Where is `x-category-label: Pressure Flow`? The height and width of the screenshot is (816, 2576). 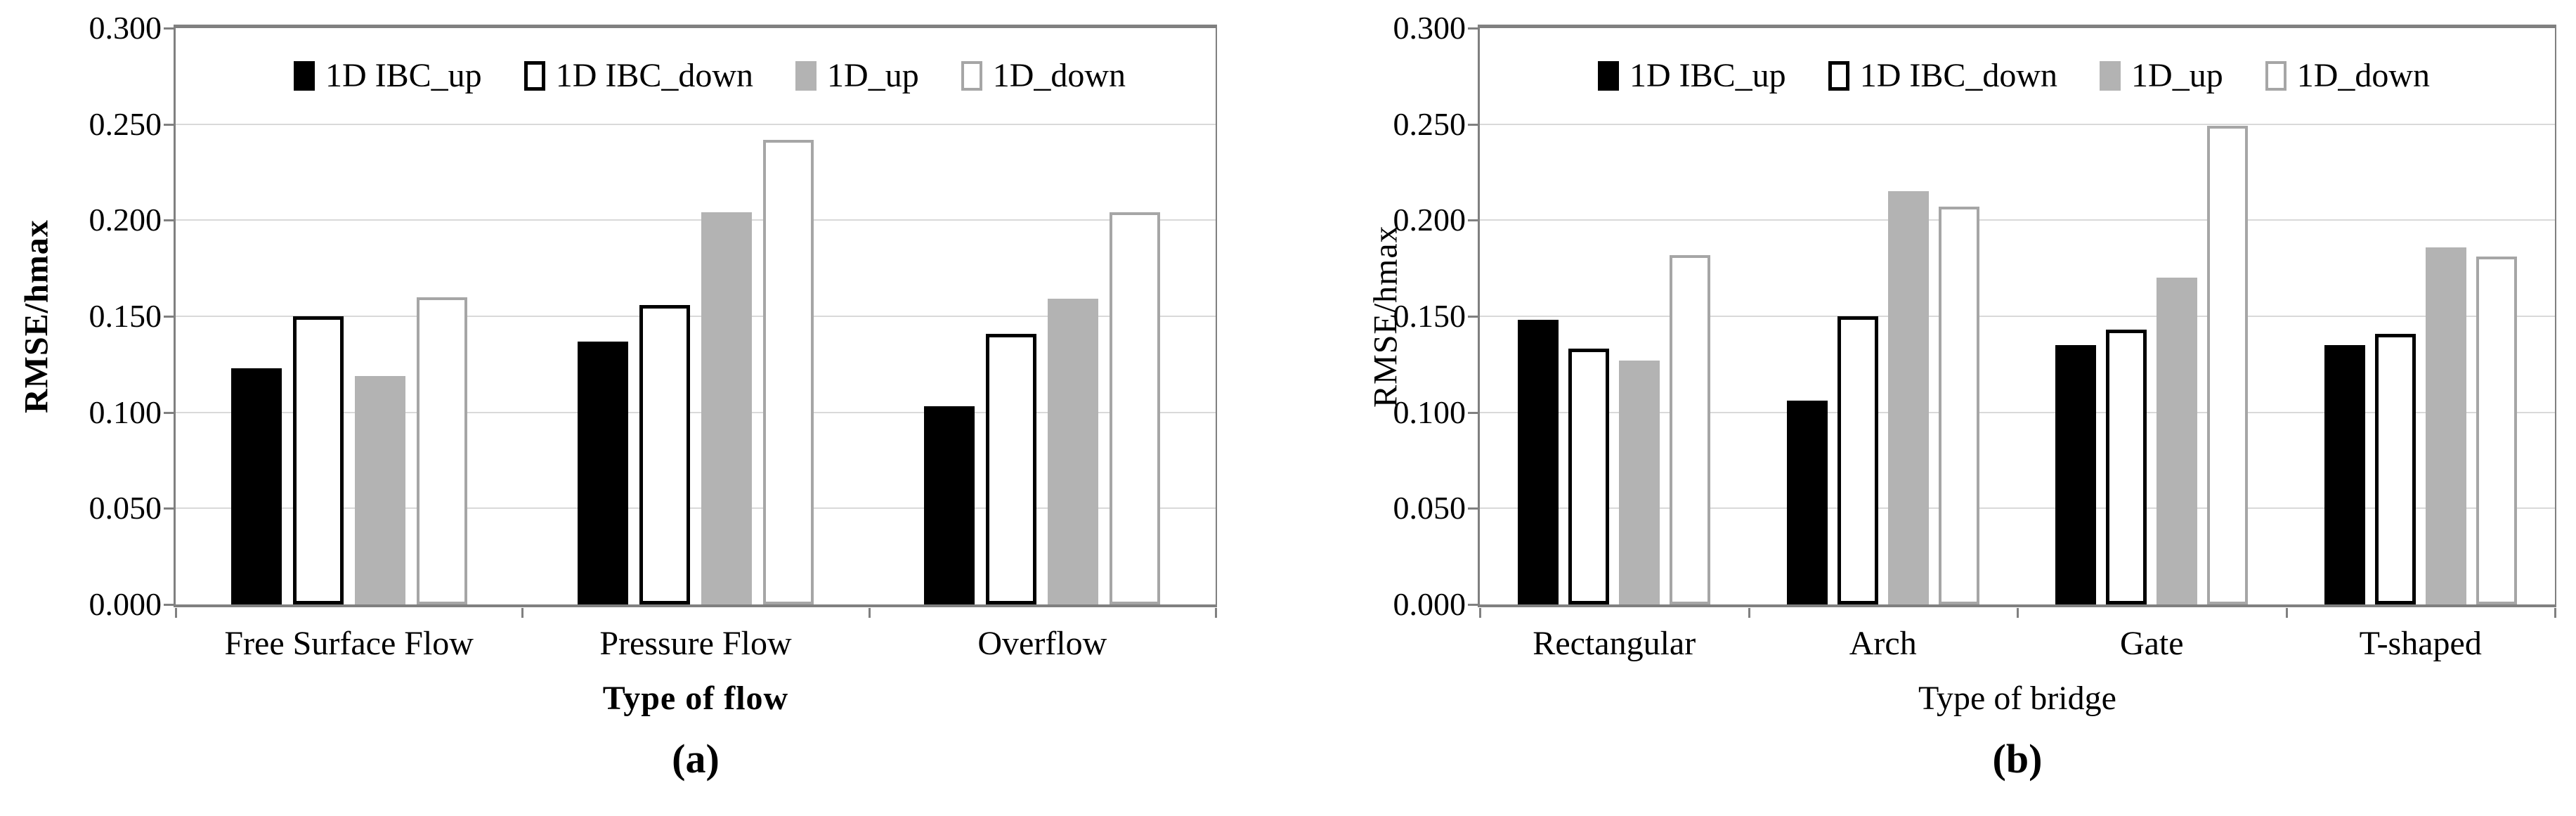 x-category-label: Pressure Flow is located at coordinates (695, 643).